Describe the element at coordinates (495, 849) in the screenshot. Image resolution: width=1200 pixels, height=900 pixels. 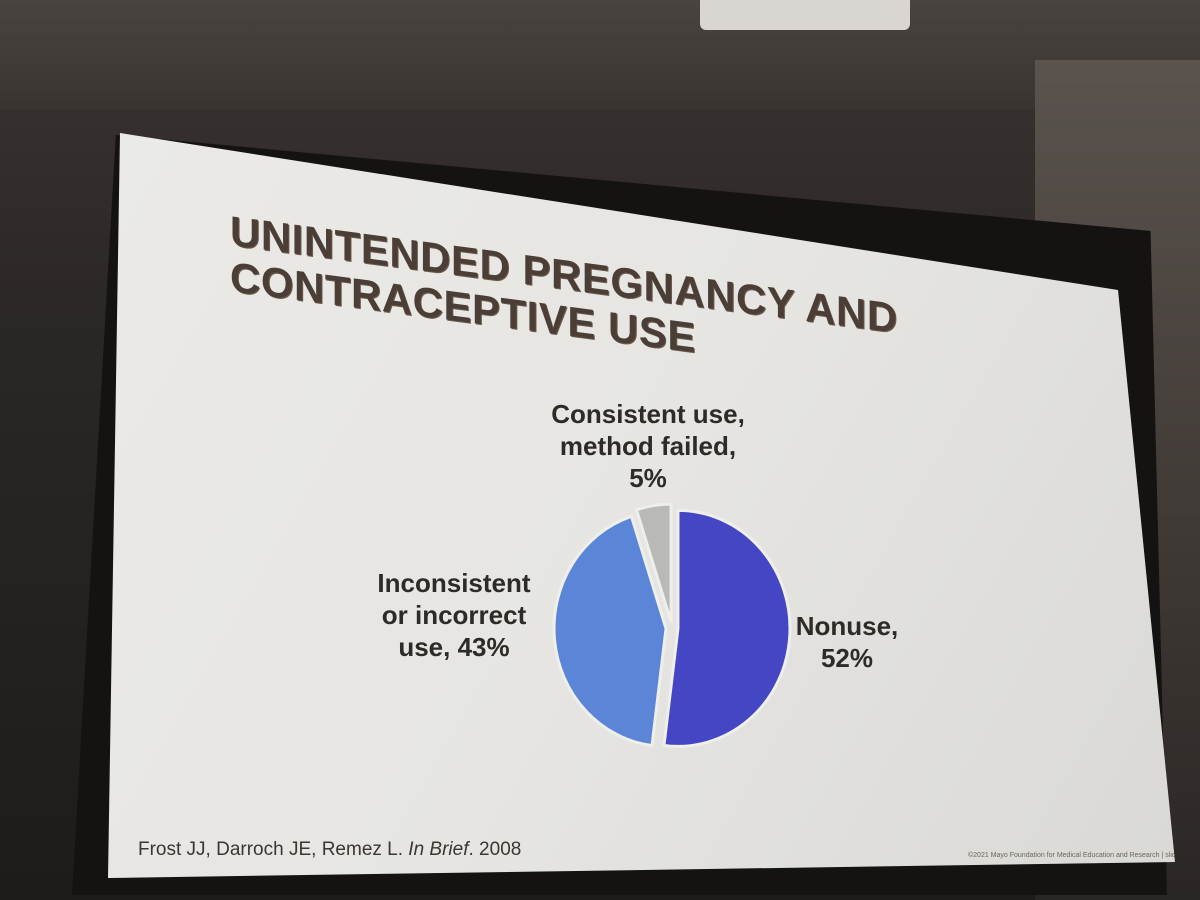
I see `citation-year: . 2008` at that location.